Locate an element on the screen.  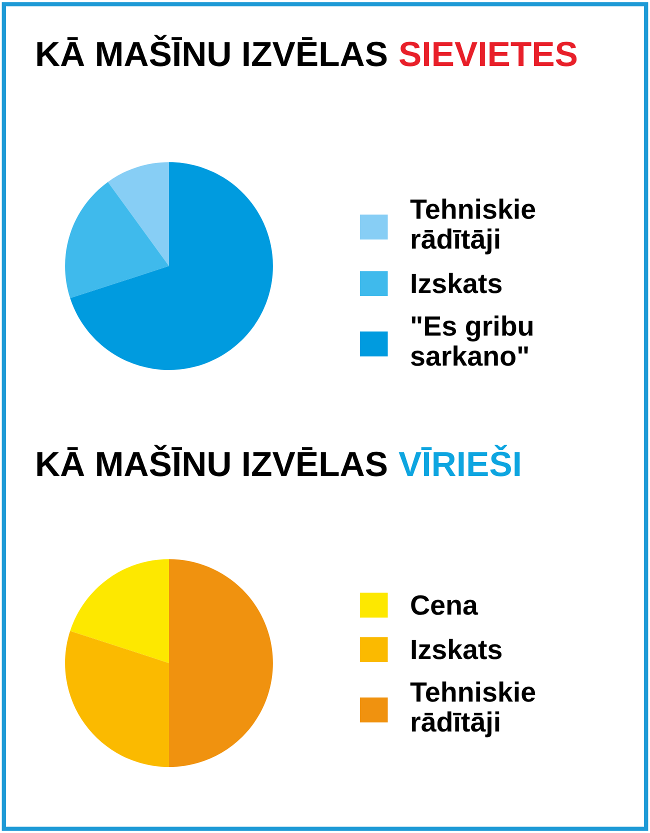
chart-title: KĀ MAŠĪNU IZVĒLAS VĪRIEŠI is located at coordinates (278, 460).